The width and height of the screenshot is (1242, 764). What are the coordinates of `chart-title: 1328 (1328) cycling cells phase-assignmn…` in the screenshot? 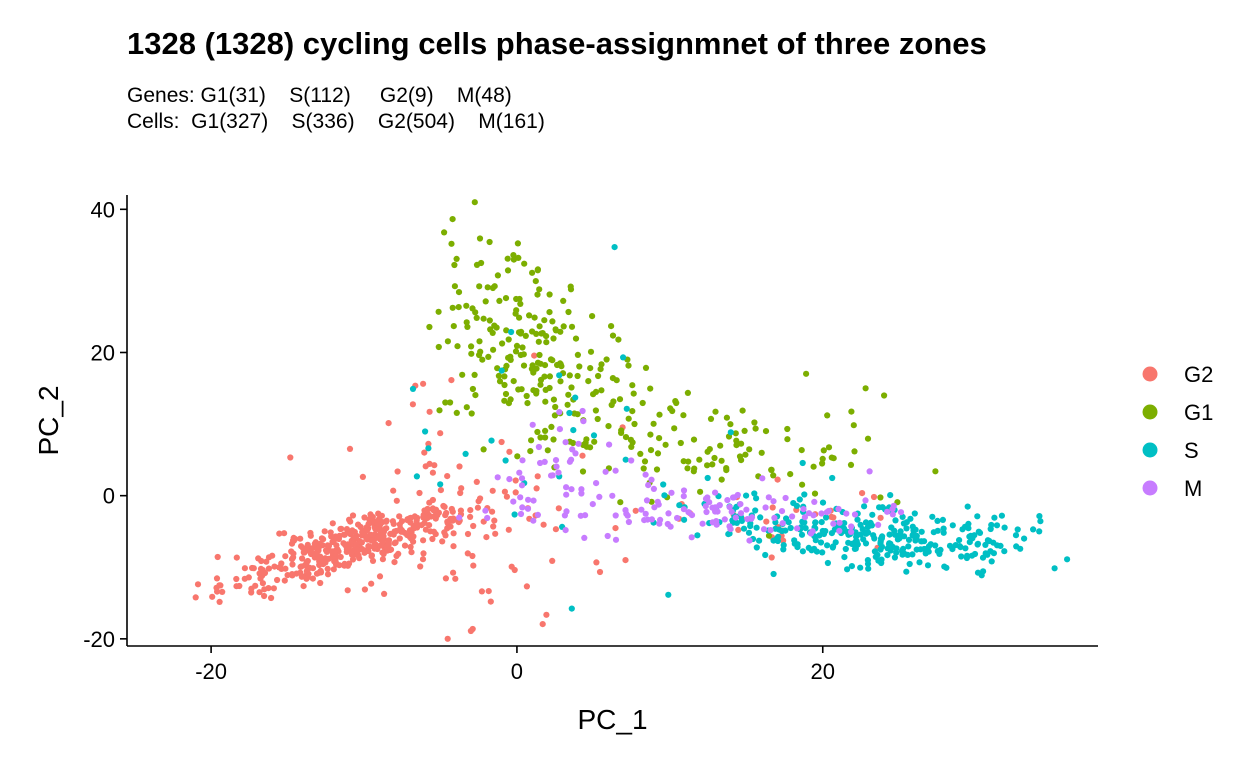 It's located at (557, 43).